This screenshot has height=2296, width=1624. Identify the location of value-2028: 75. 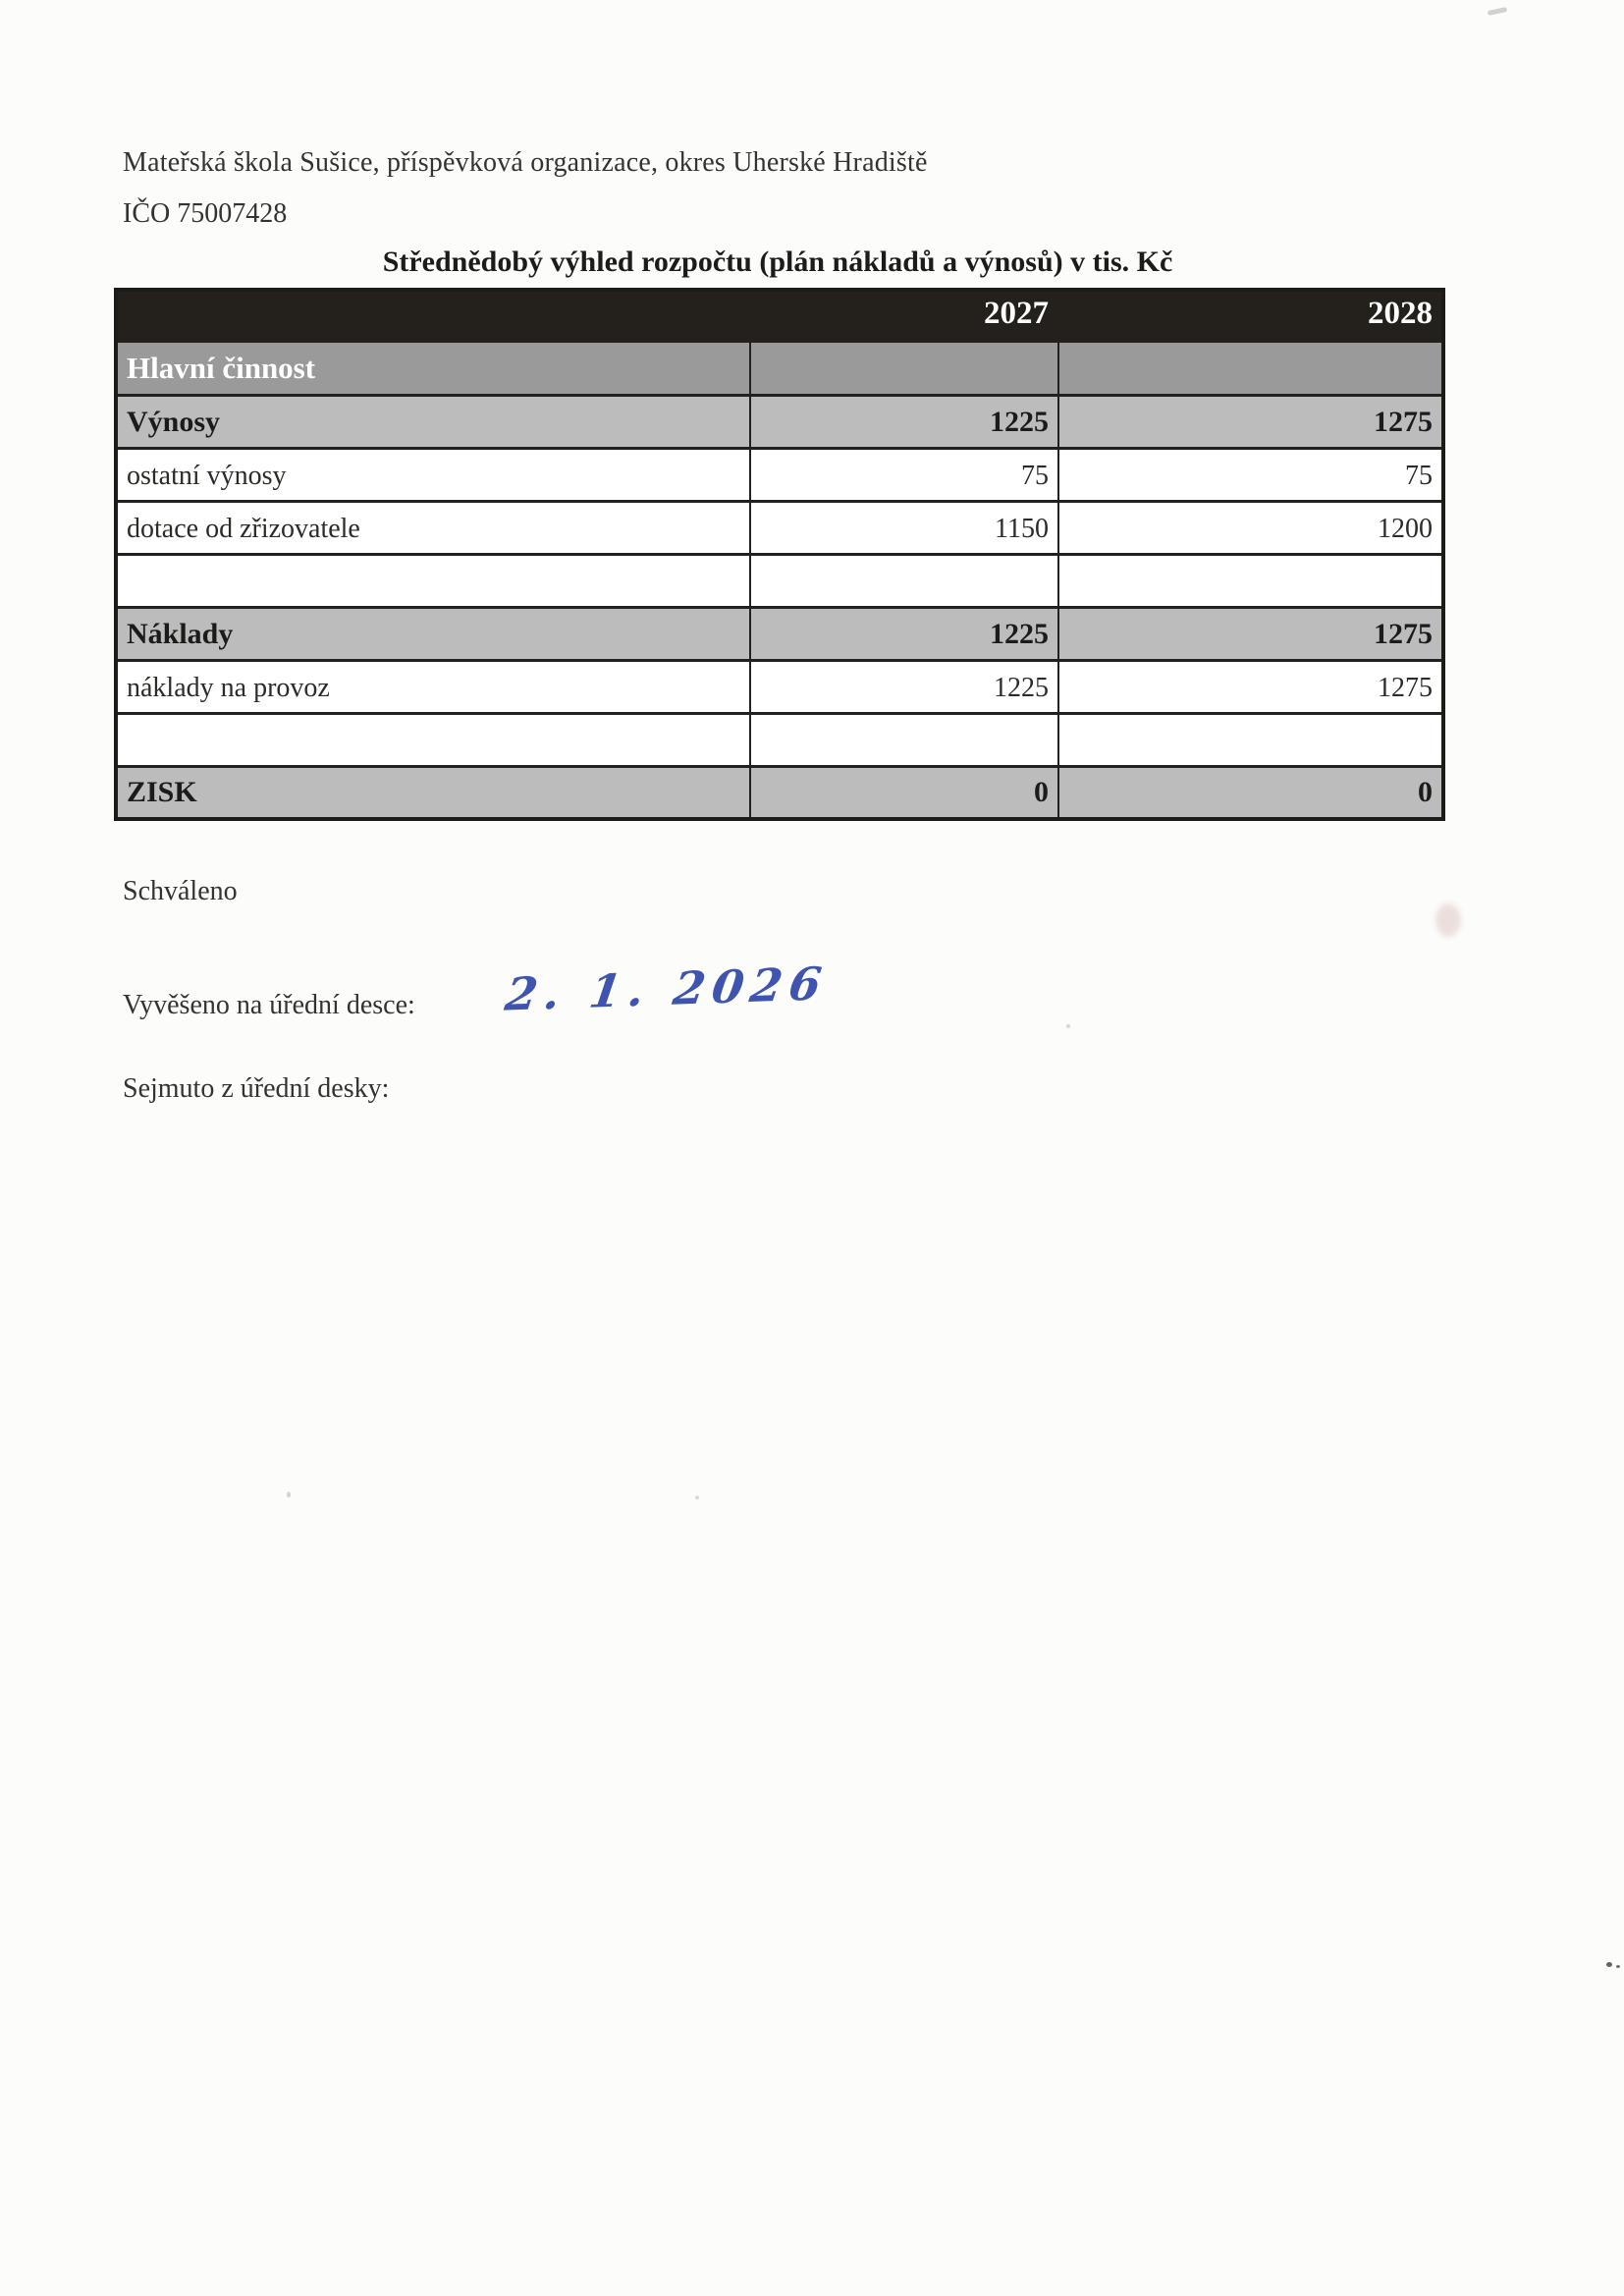
(1250, 474).